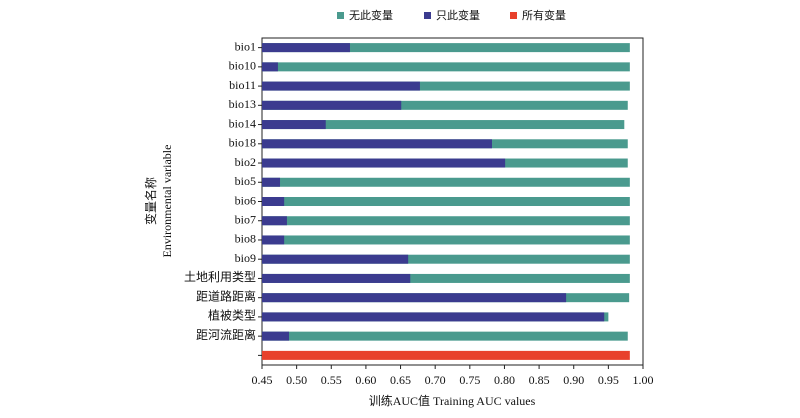 The image size is (800, 418). I want to click on x-tick-label: 0.80, so click(504, 380).